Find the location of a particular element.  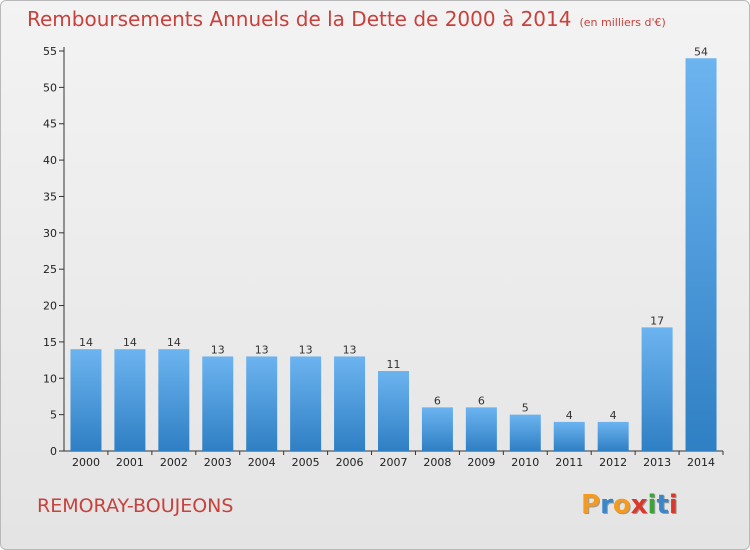

bar-2009 is located at coordinates (481, 429).